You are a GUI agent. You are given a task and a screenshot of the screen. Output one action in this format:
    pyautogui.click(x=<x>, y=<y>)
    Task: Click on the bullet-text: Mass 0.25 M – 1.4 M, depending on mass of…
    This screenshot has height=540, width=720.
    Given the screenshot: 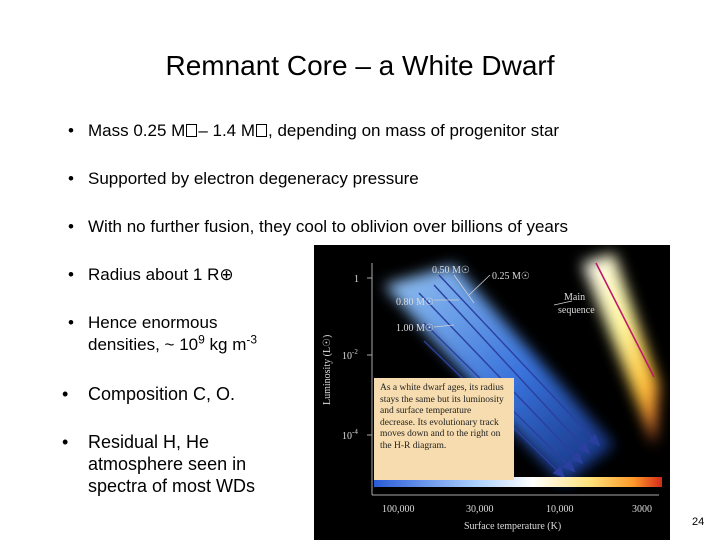 What is the action you would take?
    pyautogui.click(x=324, y=130)
    